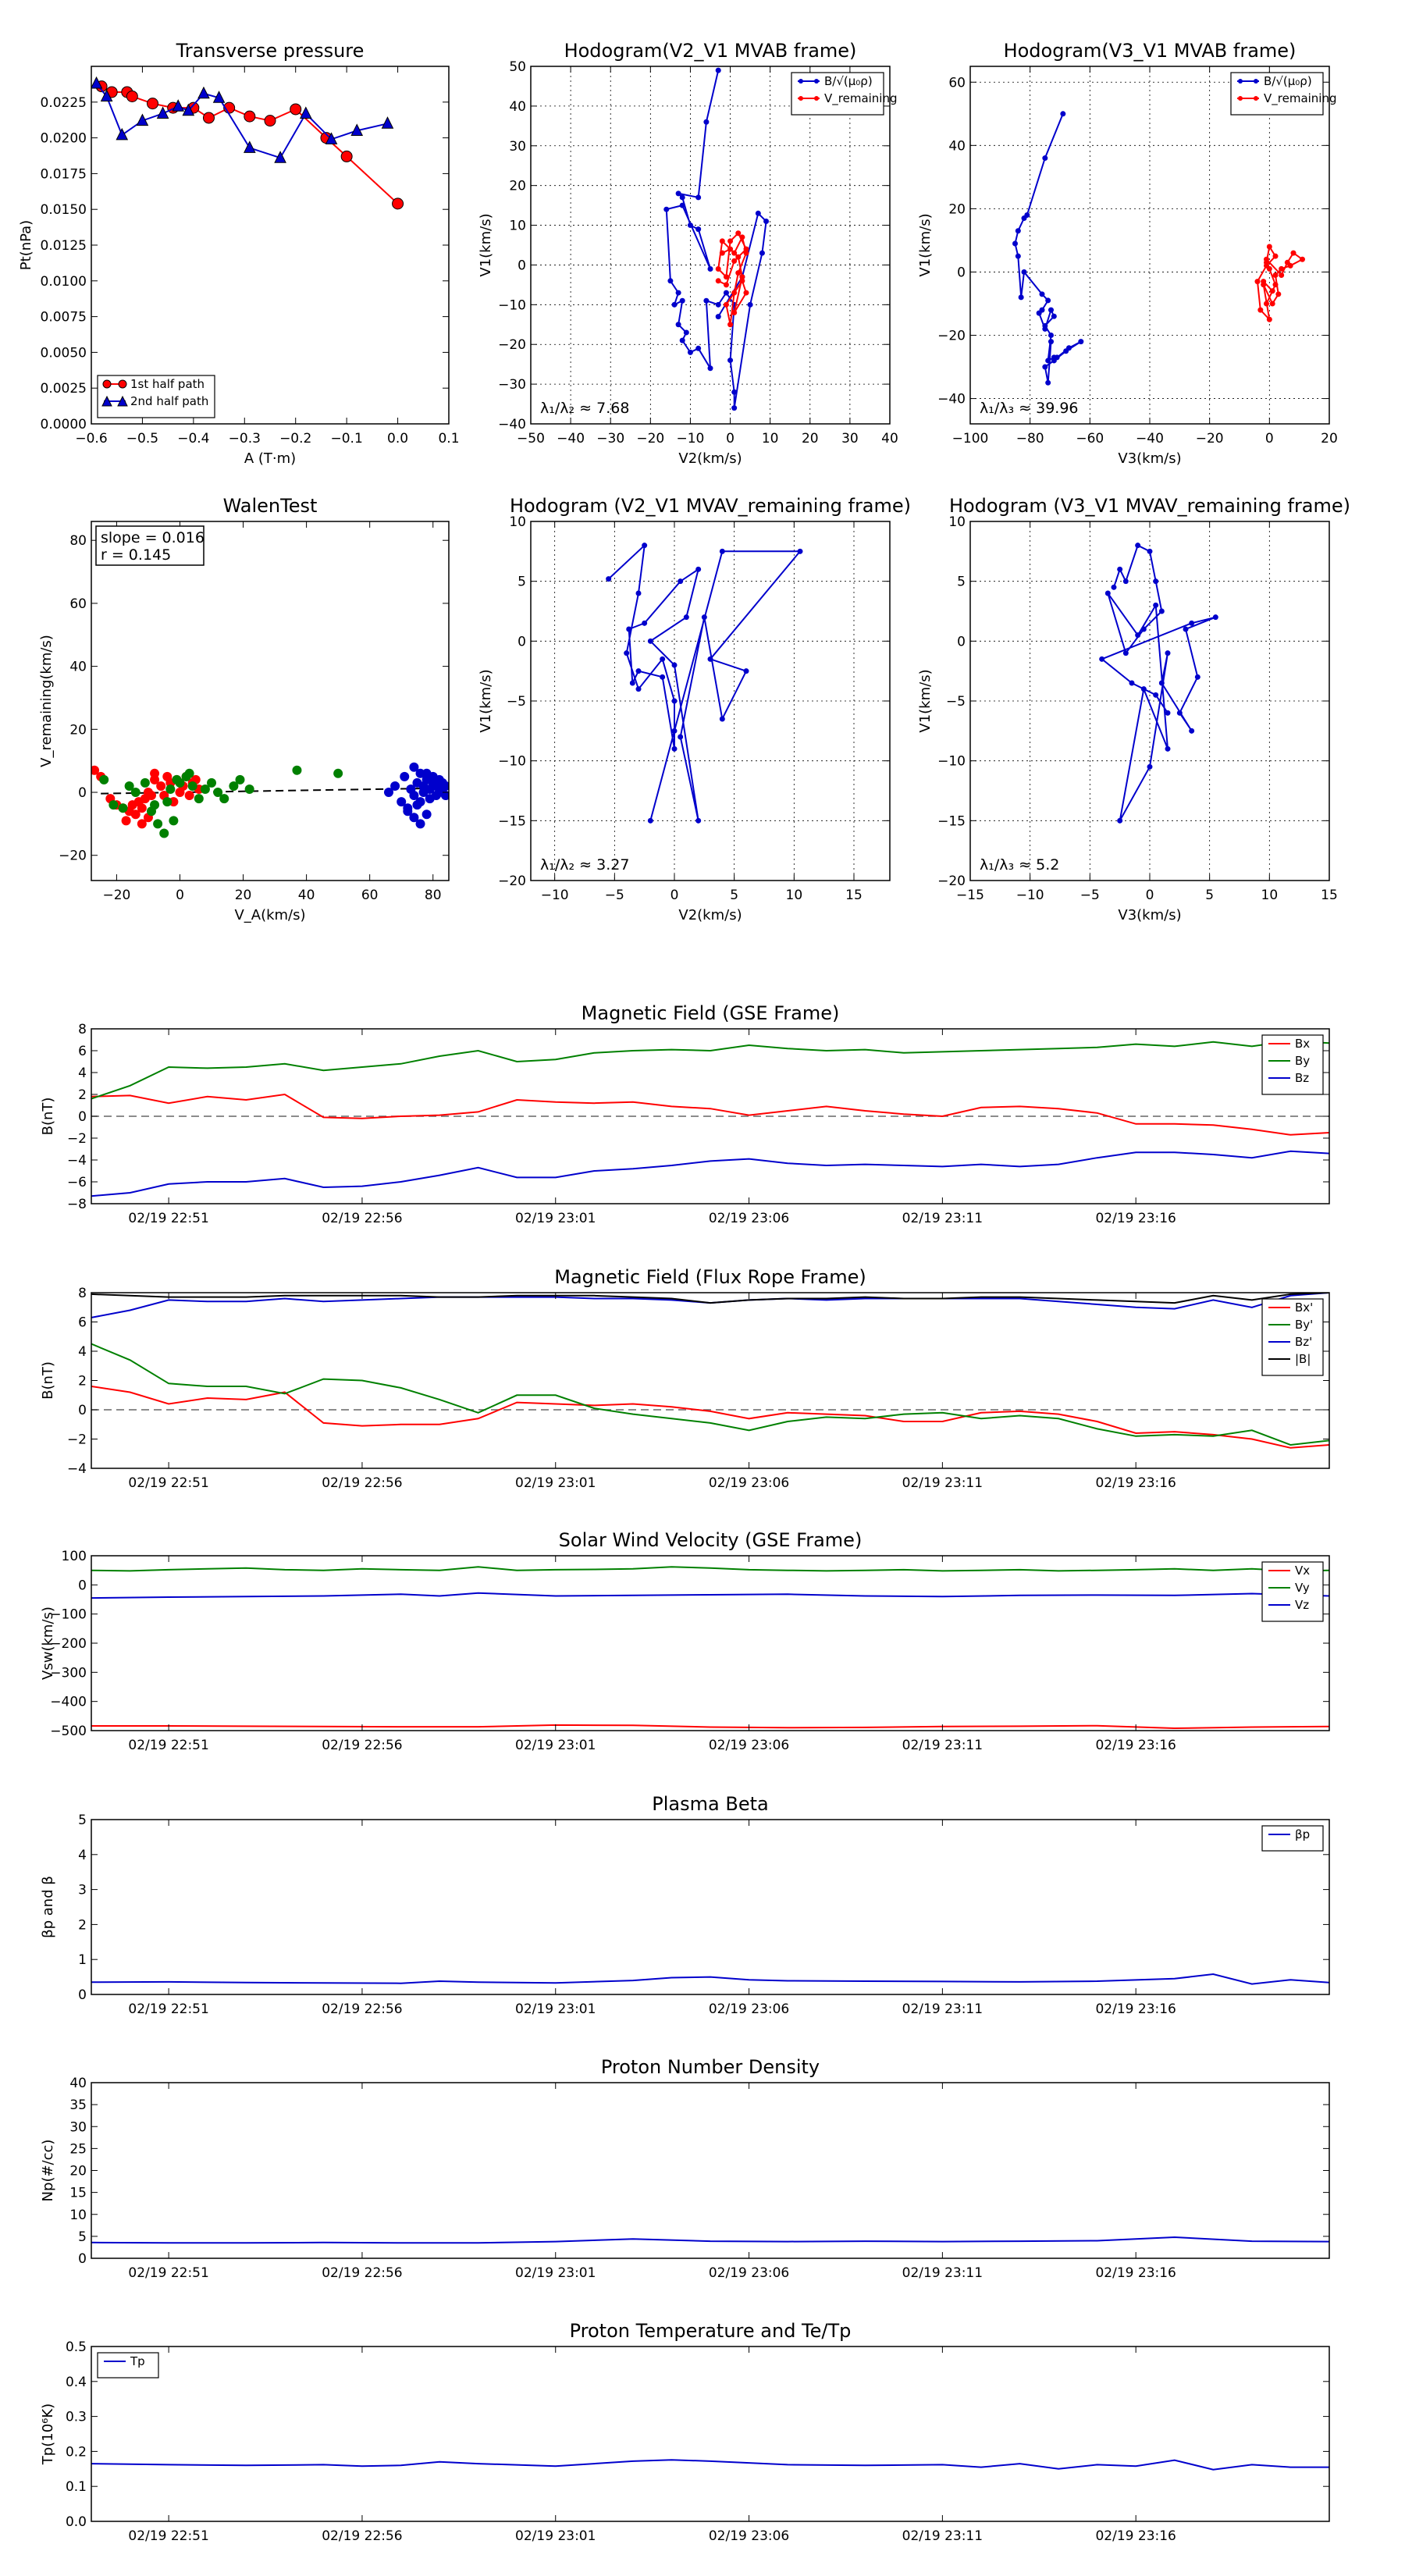  I want to click on x-tick-label: 02/19 23:01, so click(555, 1483).